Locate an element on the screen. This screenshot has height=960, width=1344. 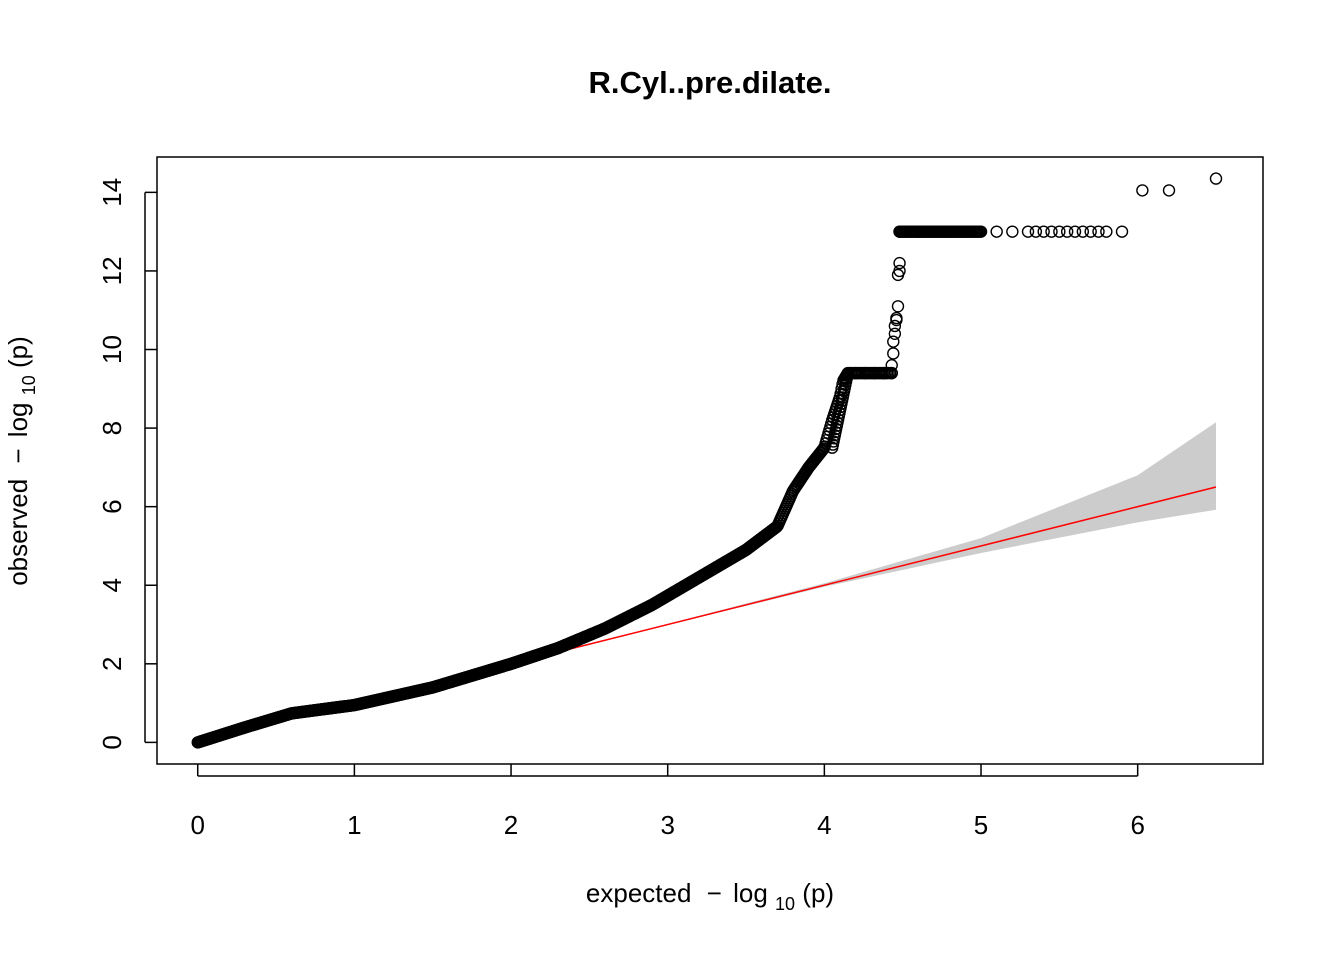
x-tick-label: 2 is located at coordinates (511, 825).